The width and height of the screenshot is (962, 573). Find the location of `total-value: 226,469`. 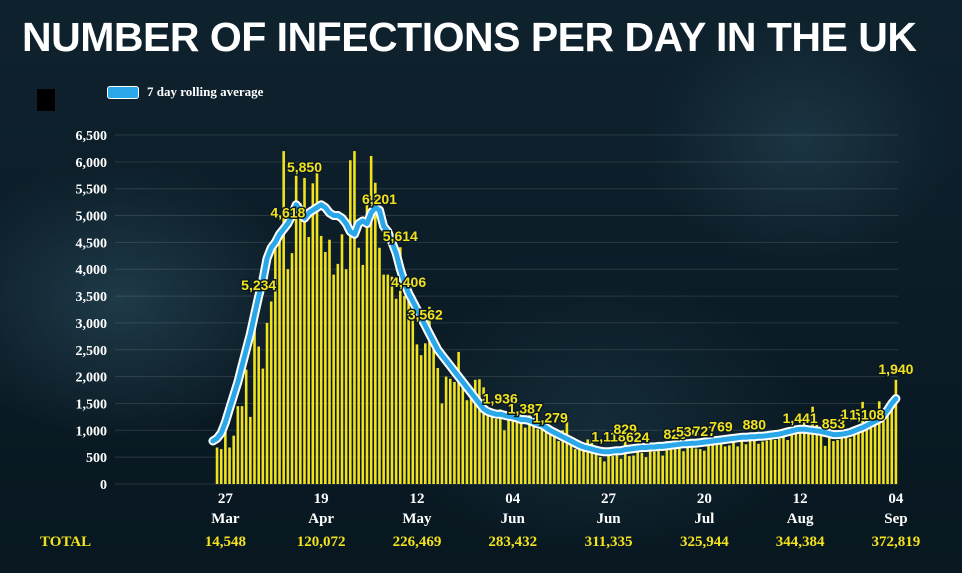

total-value: 226,469 is located at coordinates (417, 542).